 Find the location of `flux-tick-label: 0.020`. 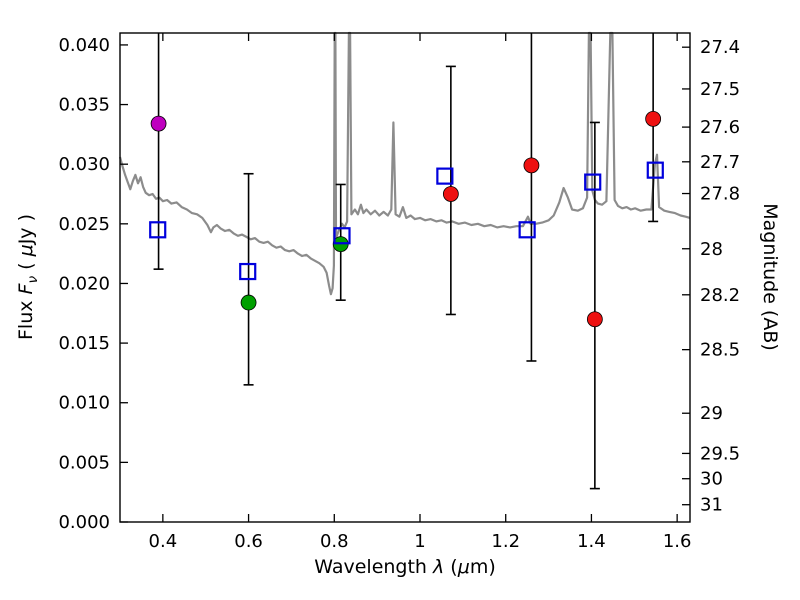

flux-tick-label: 0.020 is located at coordinates (84, 283).